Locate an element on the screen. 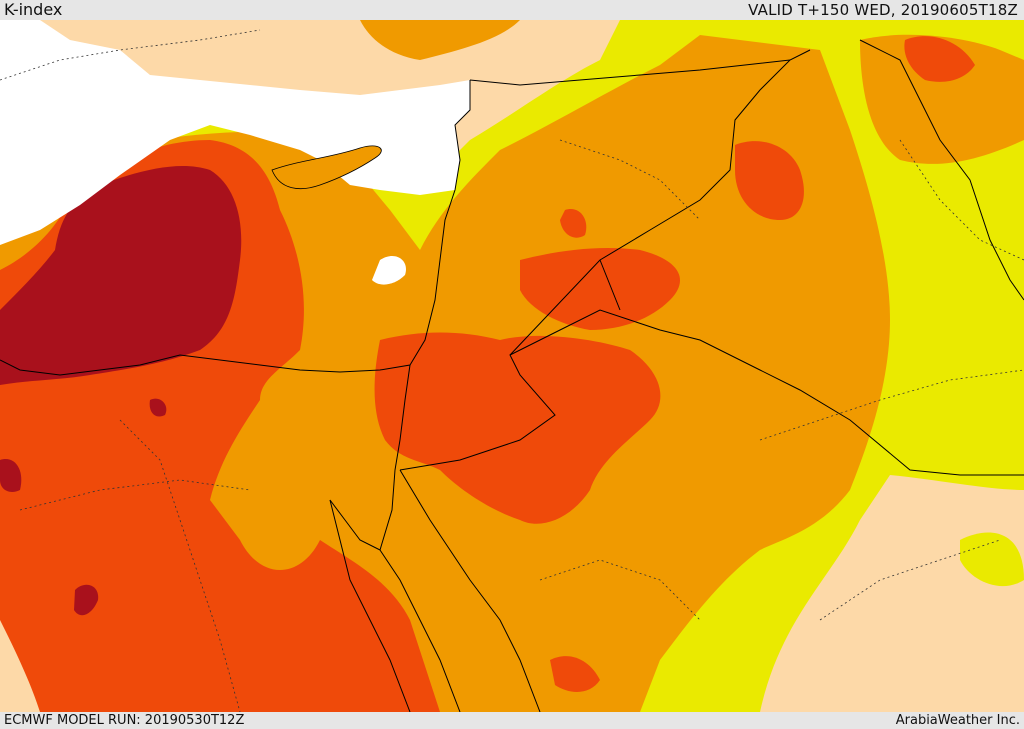 The height and width of the screenshot is (729, 1024). header-bar: K-index VALID T+150 WED, 20190605T18Z is located at coordinates (512, 10).